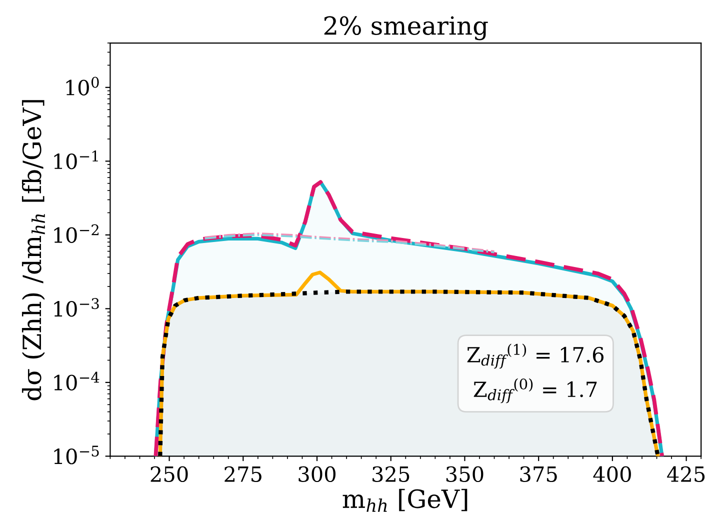 This screenshot has width=725, height=512. Describe the element at coordinates (465, 474) in the screenshot. I see `x-tick-label: 350` at that location.